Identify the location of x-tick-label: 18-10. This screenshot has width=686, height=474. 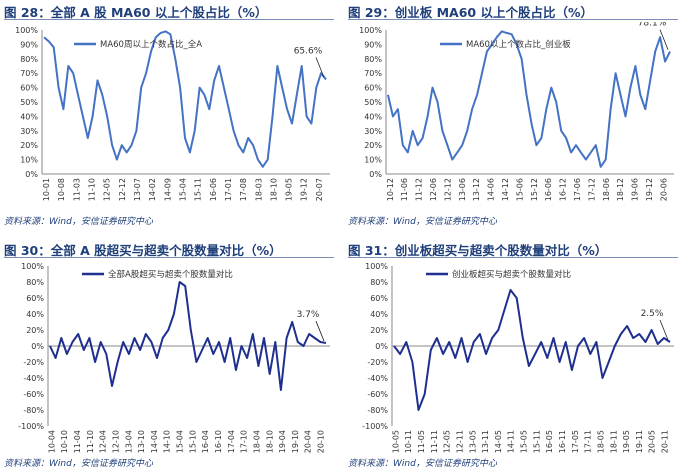
(273, 189).